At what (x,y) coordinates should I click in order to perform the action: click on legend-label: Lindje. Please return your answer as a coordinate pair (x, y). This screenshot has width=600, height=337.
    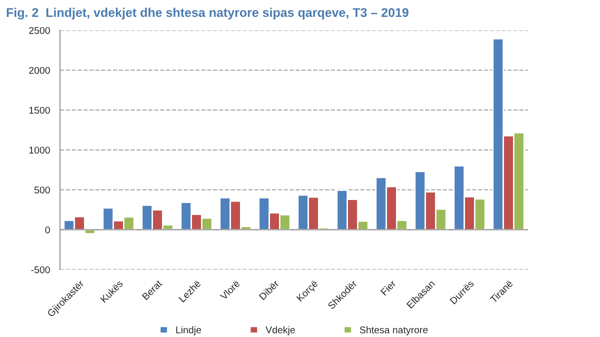
    Looking at the image, I should click on (188, 331).